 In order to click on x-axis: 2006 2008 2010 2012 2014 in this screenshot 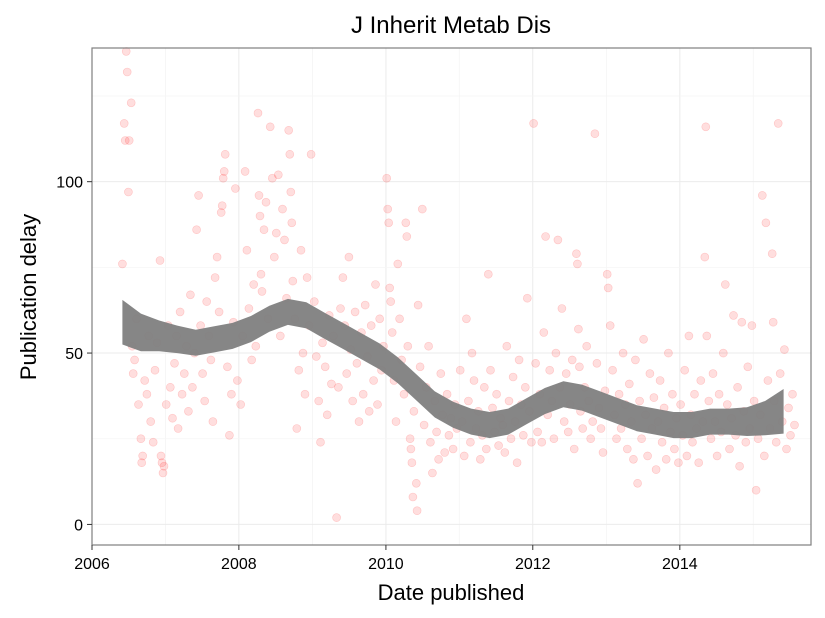, I will do `click(386, 559)`.